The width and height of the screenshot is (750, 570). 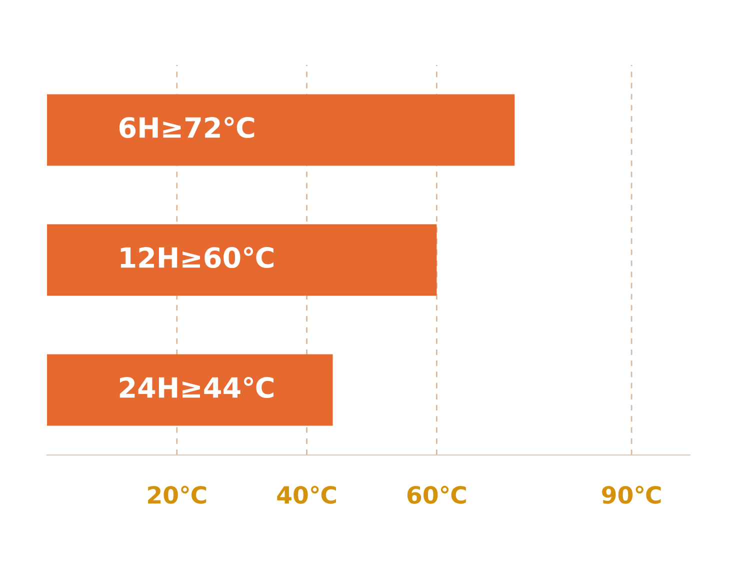 What do you see at coordinates (306, 495) in the screenshot?
I see `x-tick-label: 40℃` at bounding box center [306, 495].